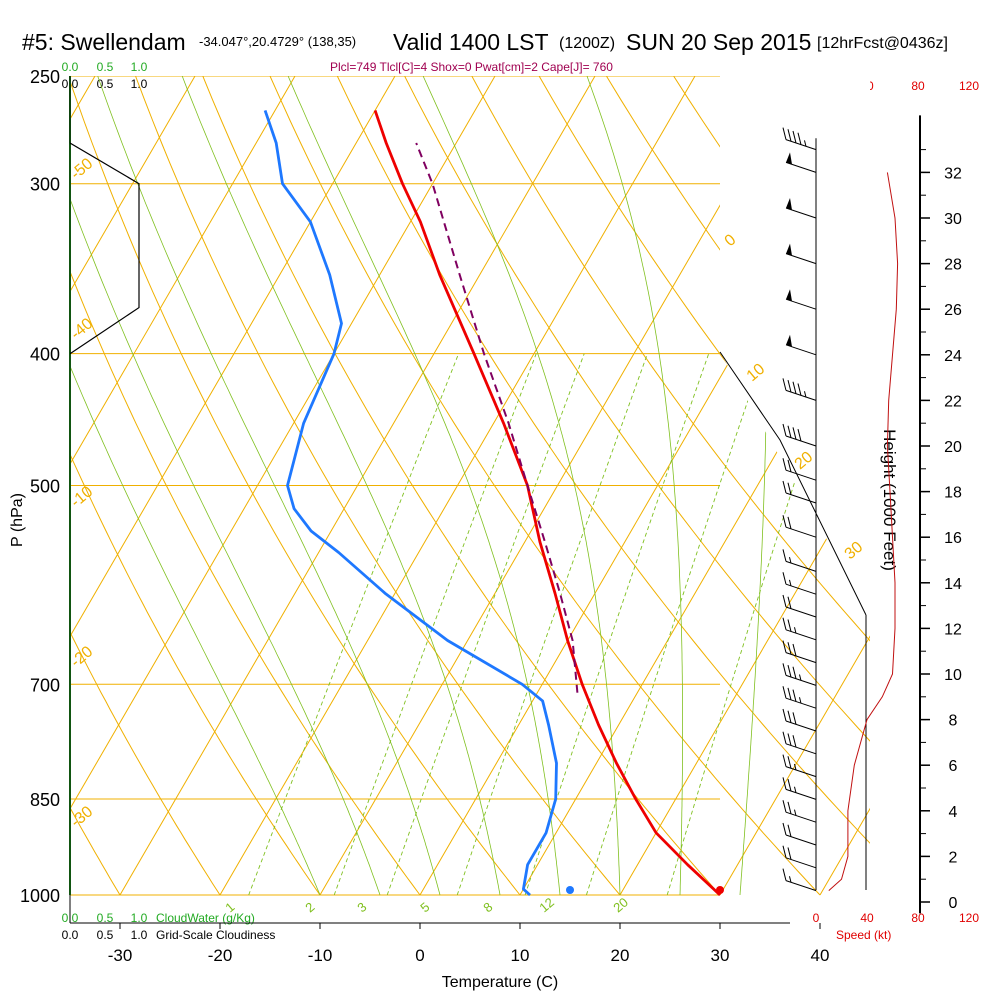 This screenshot has height=1000, width=1000. I want to click on height-tick-label: 30, so click(953, 219).